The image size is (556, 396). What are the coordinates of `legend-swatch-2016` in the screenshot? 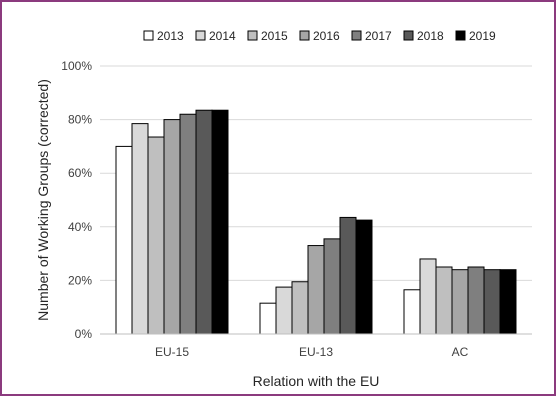 It's located at (304, 35).